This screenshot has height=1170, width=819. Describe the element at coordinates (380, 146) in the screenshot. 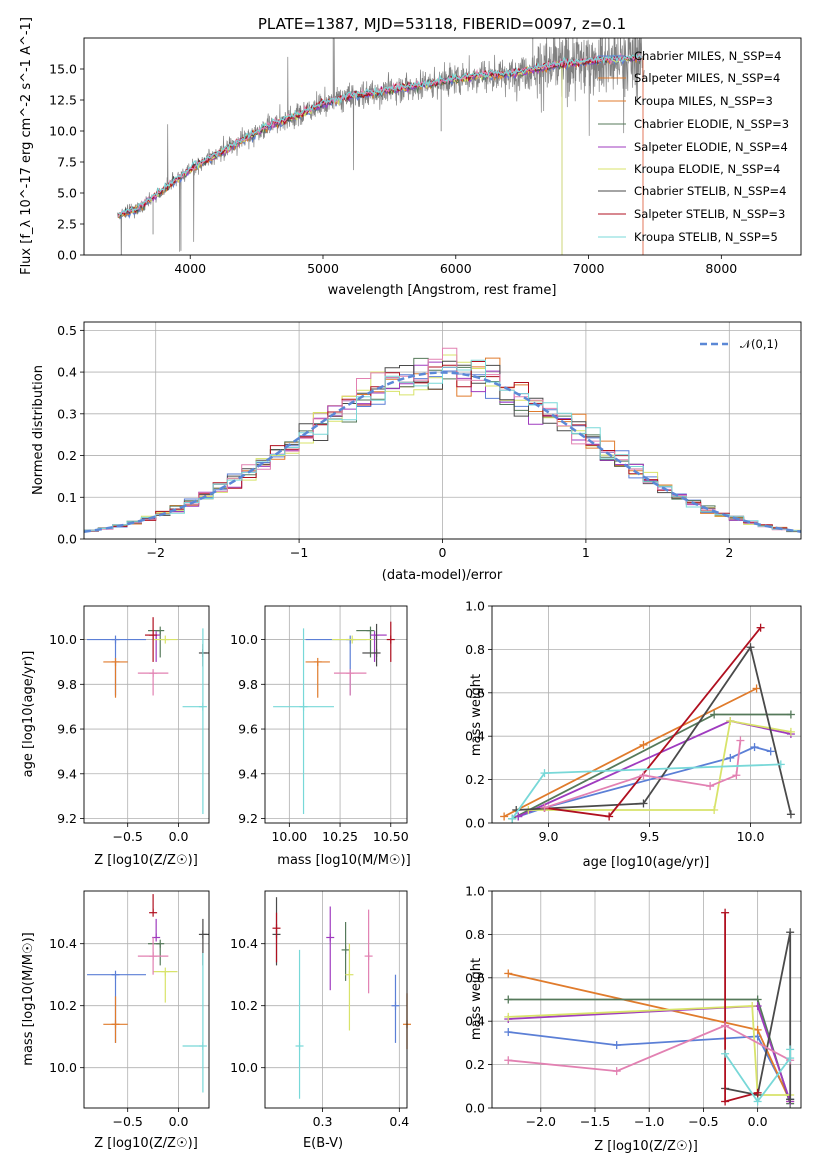

I see `spectrum-data-line` at that location.